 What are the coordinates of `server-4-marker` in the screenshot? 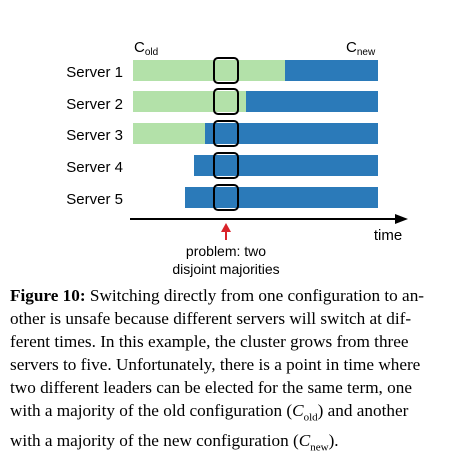 It's located at (226, 165).